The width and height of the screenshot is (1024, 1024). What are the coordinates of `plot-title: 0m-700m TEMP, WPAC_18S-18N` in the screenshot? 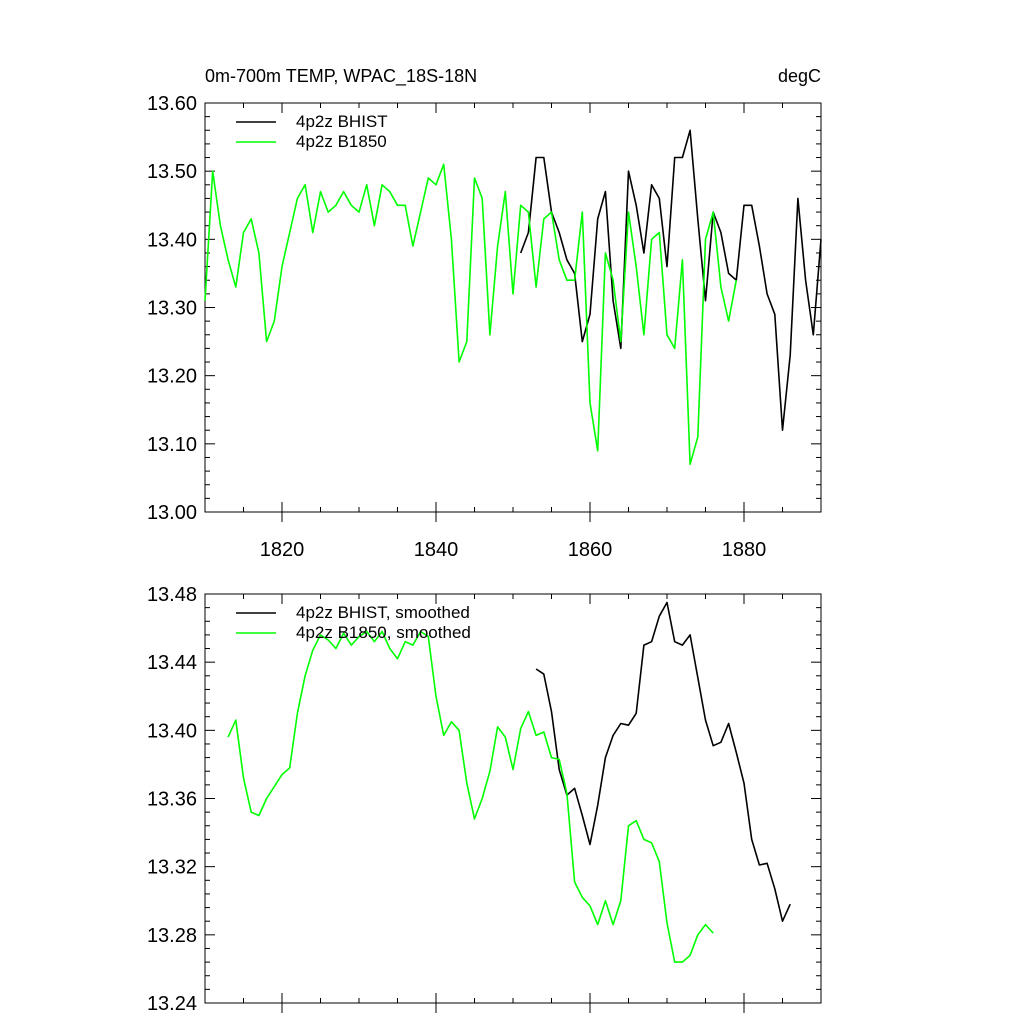 It's located at (341, 76).